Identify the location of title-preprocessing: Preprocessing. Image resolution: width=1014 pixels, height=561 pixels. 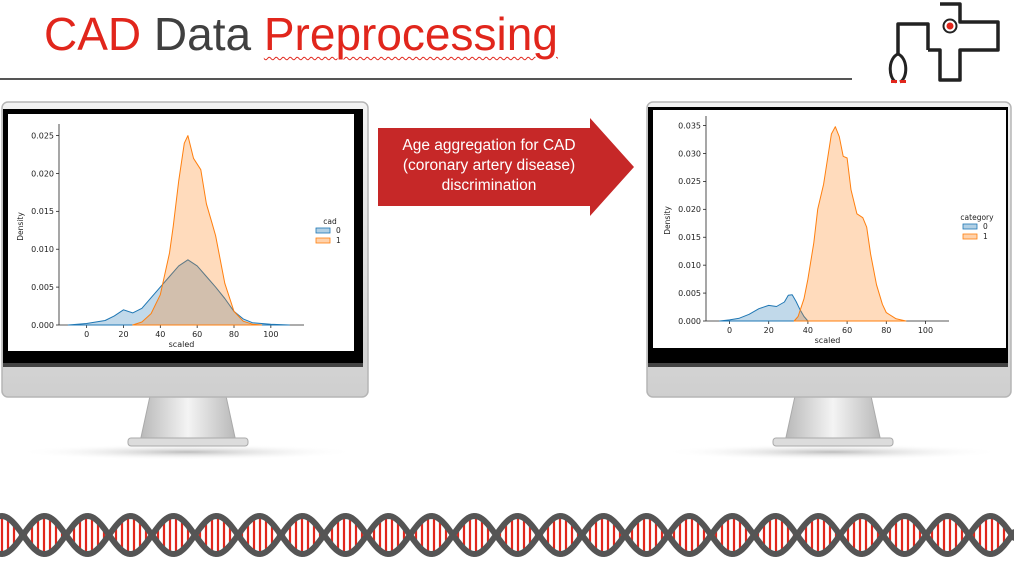
(410, 34).